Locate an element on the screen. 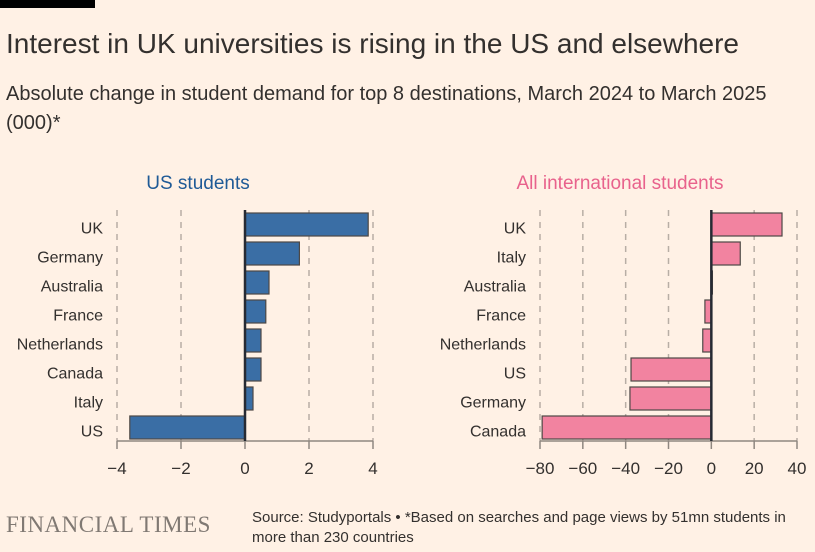 The image size is (815, 552). x-tick-label: −4 is located at coordinates (116, 468).